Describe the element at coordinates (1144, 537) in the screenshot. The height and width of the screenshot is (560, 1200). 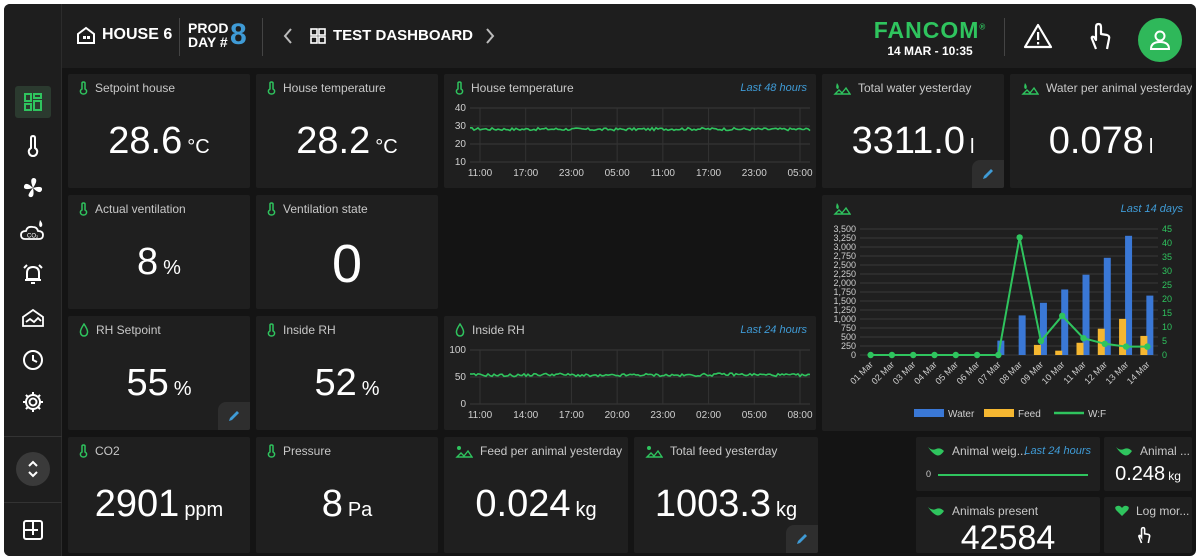
I see `log-button` at that location.